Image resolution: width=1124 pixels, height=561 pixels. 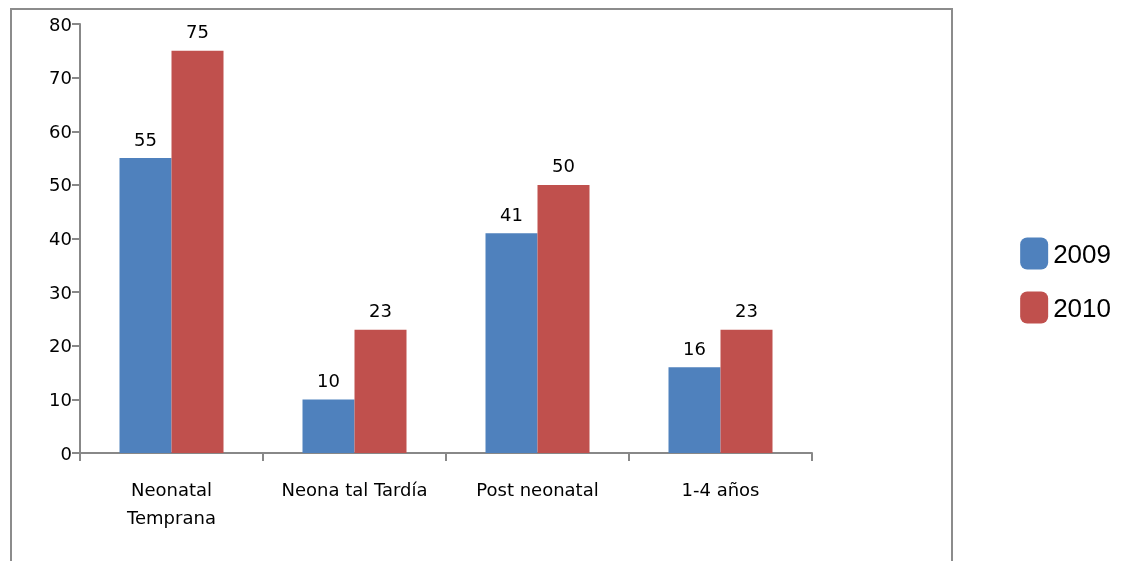 What do you see at coordinates (60, 238) in the screenshot?
I see `y-tick-label: 40` at bounding box center [60, 238].